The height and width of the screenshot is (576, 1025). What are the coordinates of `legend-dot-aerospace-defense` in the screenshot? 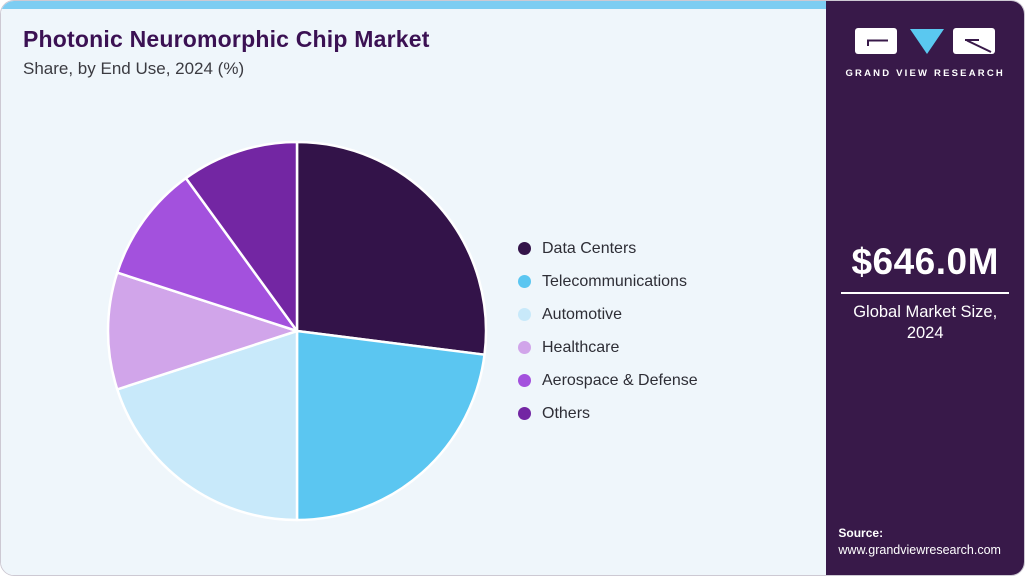 It's located at (524, 380).